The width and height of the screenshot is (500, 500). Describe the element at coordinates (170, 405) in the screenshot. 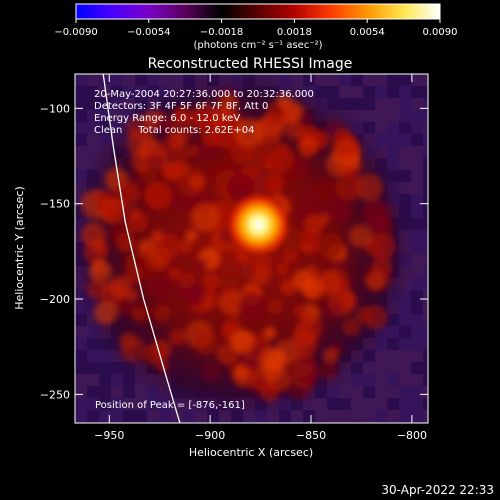

I see `peak-position-label: Position of Peak = [-876,-161]` at that location.